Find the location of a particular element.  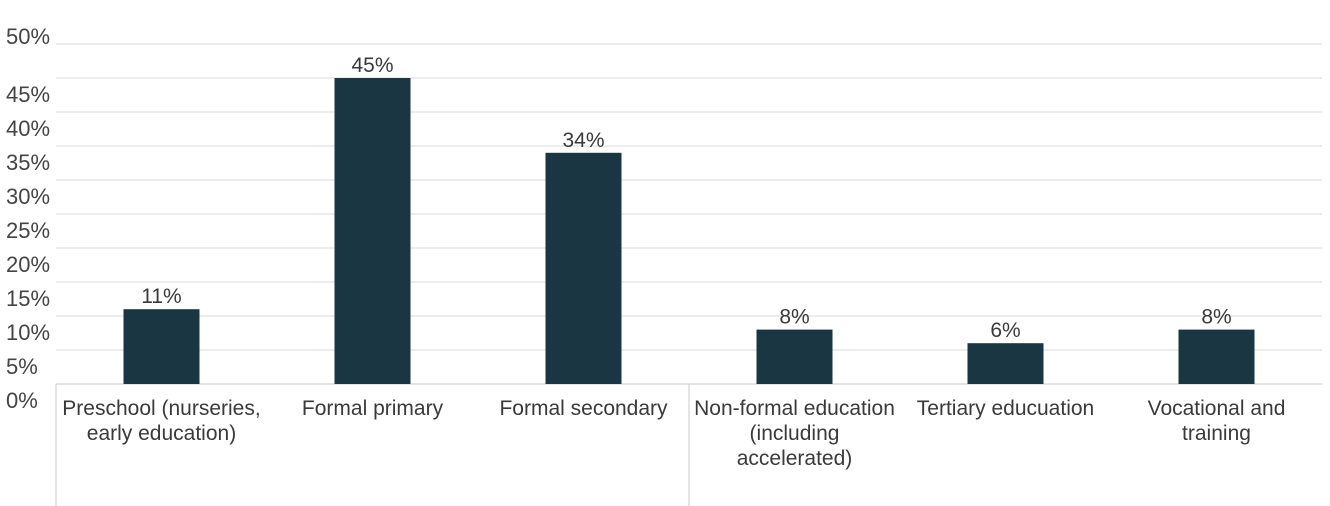

y-tick-label: 10% is located at coordinates (28, 332).